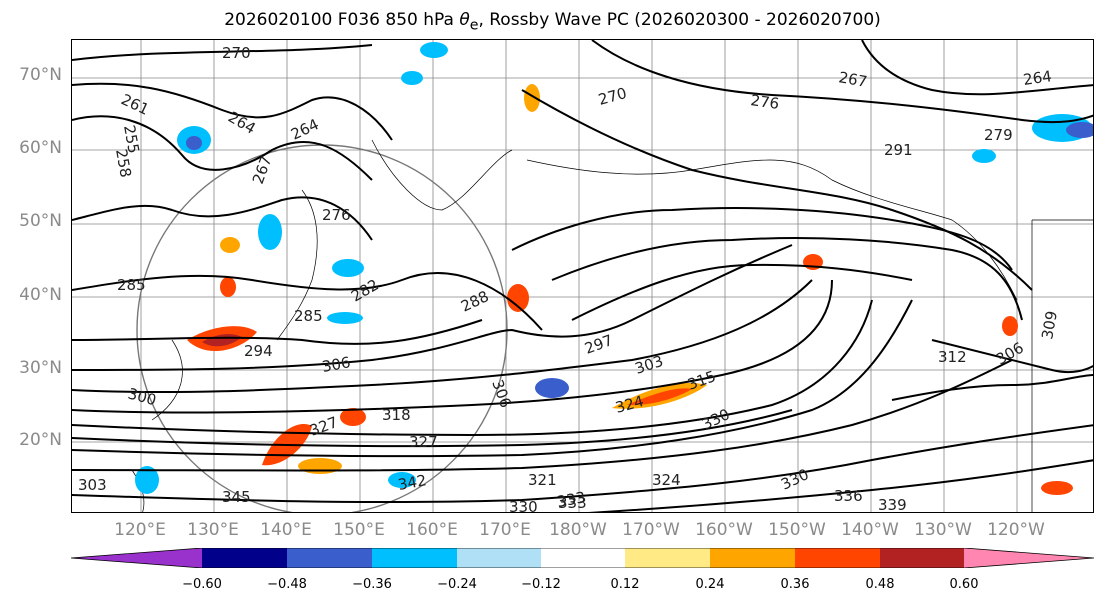  What do you see at coordinates (142, 396) in the screenshot?
I see `contour-label: 300` at bounding box center [142, 396].